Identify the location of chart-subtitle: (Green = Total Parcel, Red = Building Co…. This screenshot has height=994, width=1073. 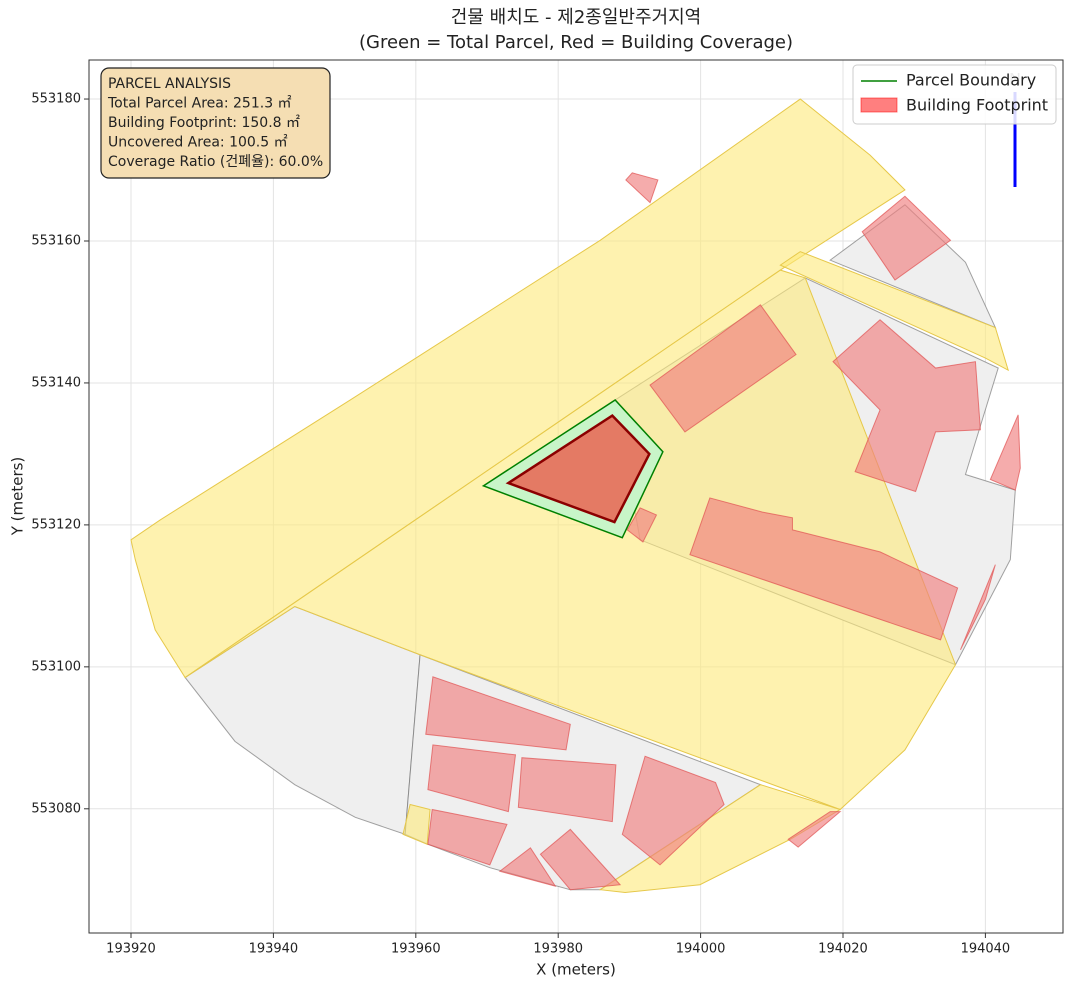
(576, 42).